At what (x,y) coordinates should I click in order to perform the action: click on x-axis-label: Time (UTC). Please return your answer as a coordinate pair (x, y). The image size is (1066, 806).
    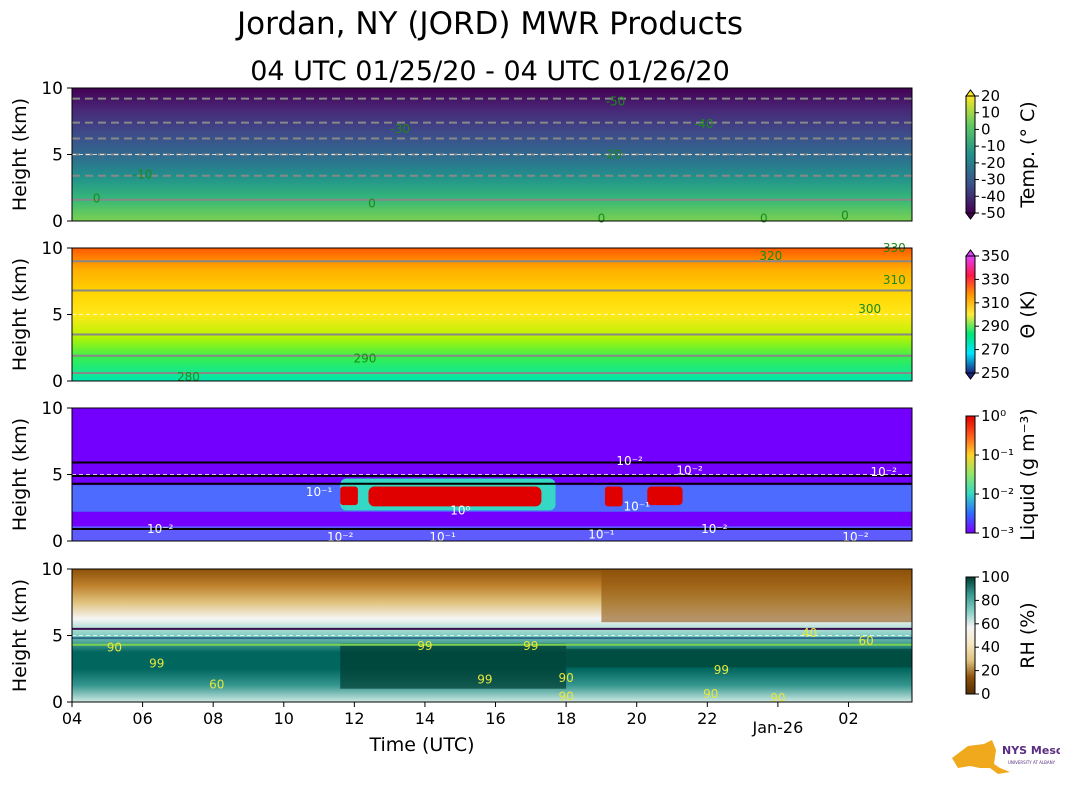
    Looking at the image, I should click on (421, 745).